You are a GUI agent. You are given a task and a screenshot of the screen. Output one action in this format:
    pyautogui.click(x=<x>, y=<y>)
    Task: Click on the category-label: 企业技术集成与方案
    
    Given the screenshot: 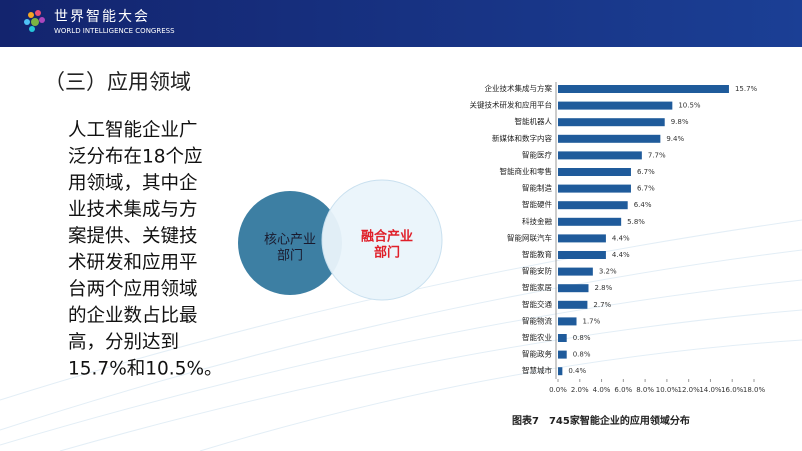 What is the action you would take?
    pyautogui.click(x=519, y=88)
    